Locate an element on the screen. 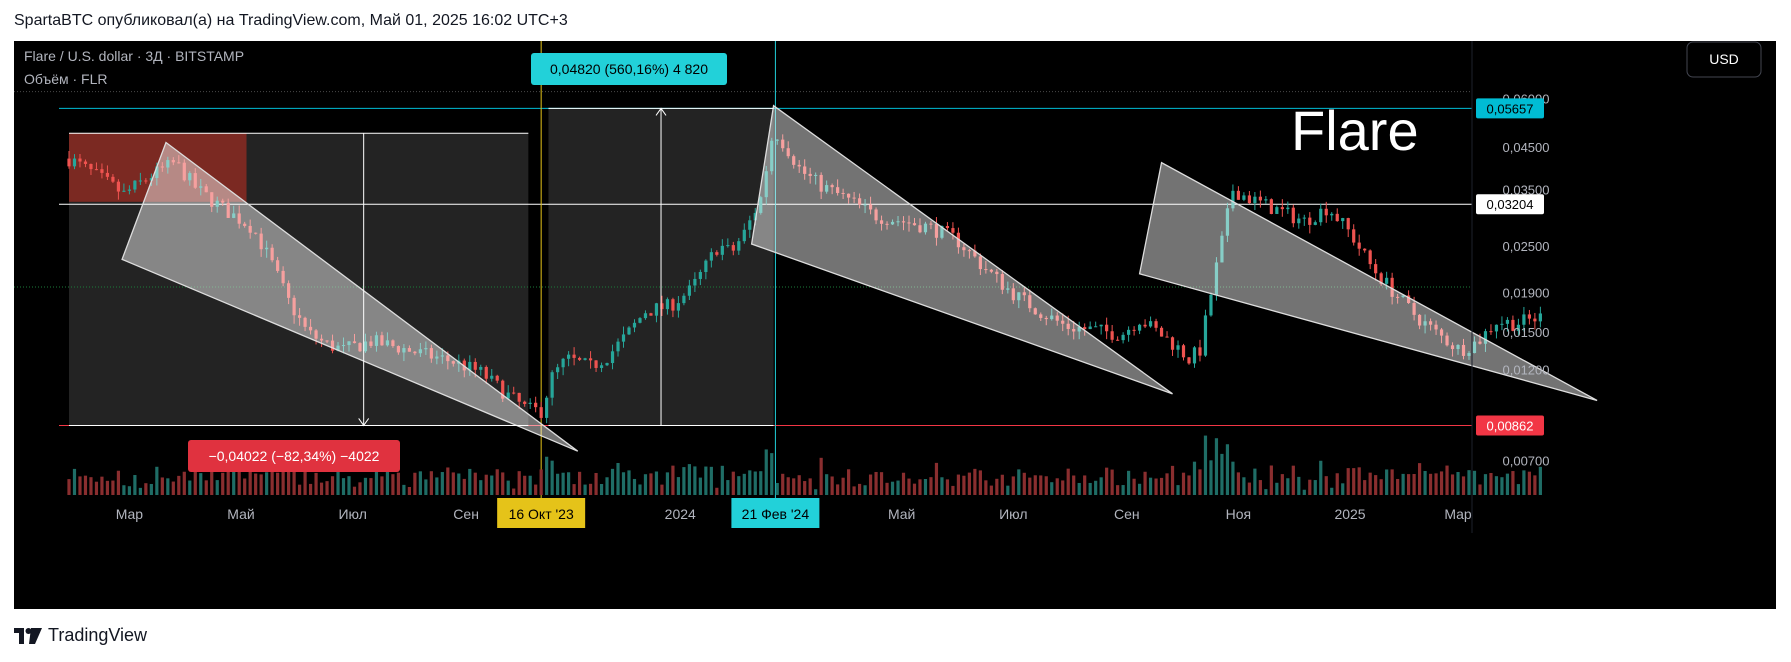  currency-button: USD is located at coordinates (1724, 59).